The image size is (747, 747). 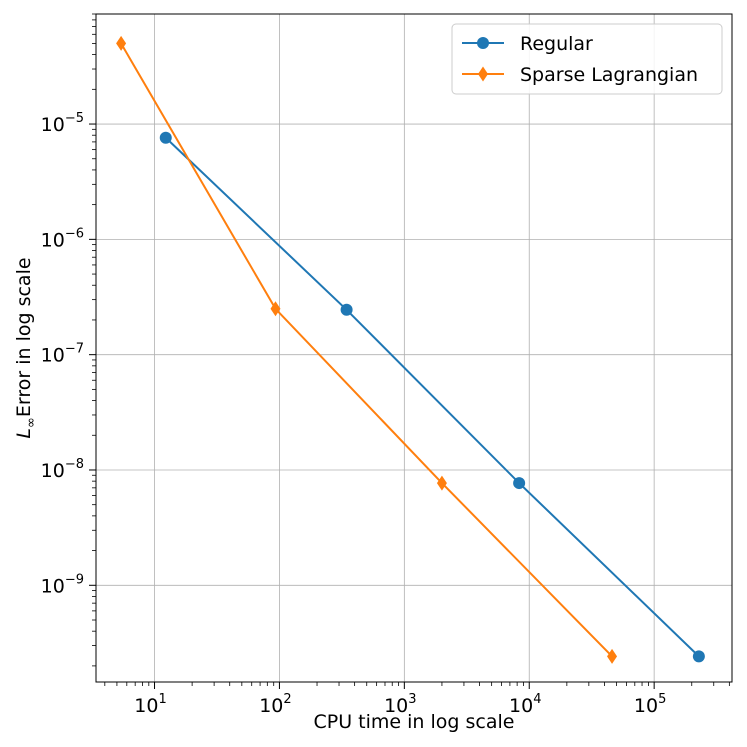 What do you see at coordinates (275, 704) in the screenshot?
I see `x-tick-label: 10²` at bounding box center [275, 704].